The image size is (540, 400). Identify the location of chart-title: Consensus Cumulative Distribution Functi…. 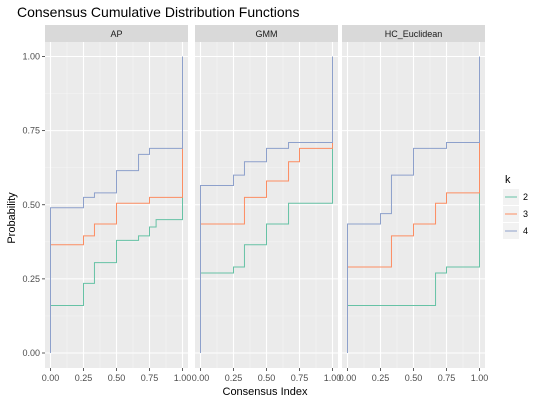
(158, 12).